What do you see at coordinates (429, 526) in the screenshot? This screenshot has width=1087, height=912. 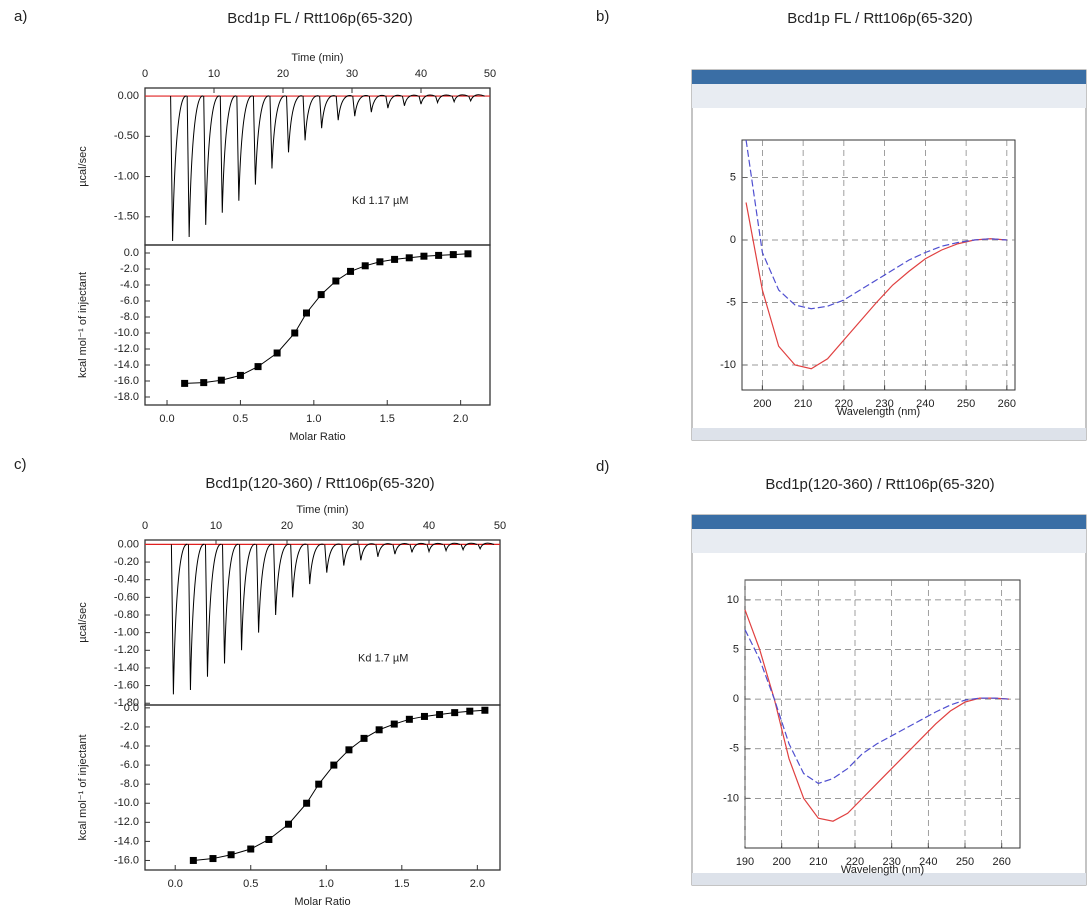 I see `x-tick-label: 40` at bounding box center [429, 526].